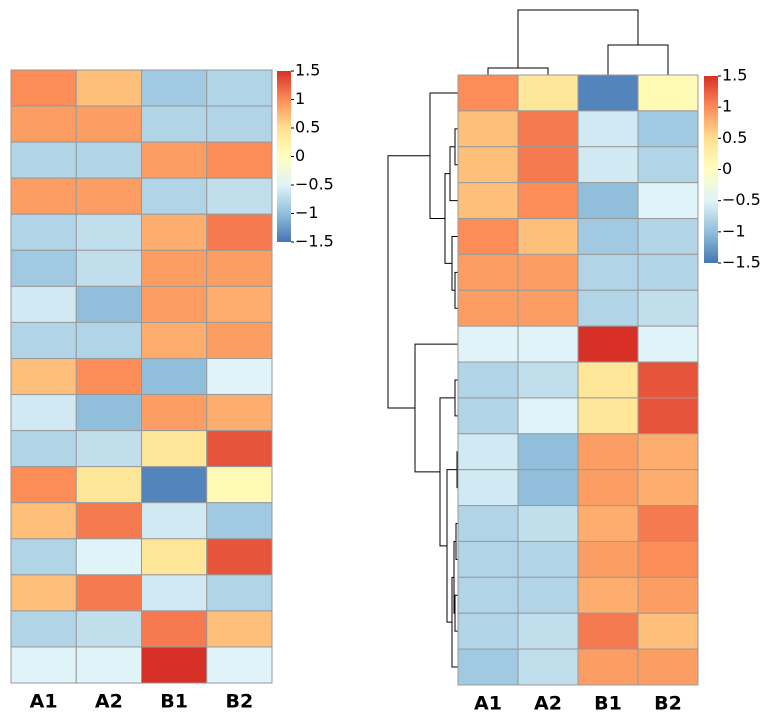  Describe the element at coordinates (300, 155) in the screenshot. I see `colorbar-tick-label: 0` at that location.